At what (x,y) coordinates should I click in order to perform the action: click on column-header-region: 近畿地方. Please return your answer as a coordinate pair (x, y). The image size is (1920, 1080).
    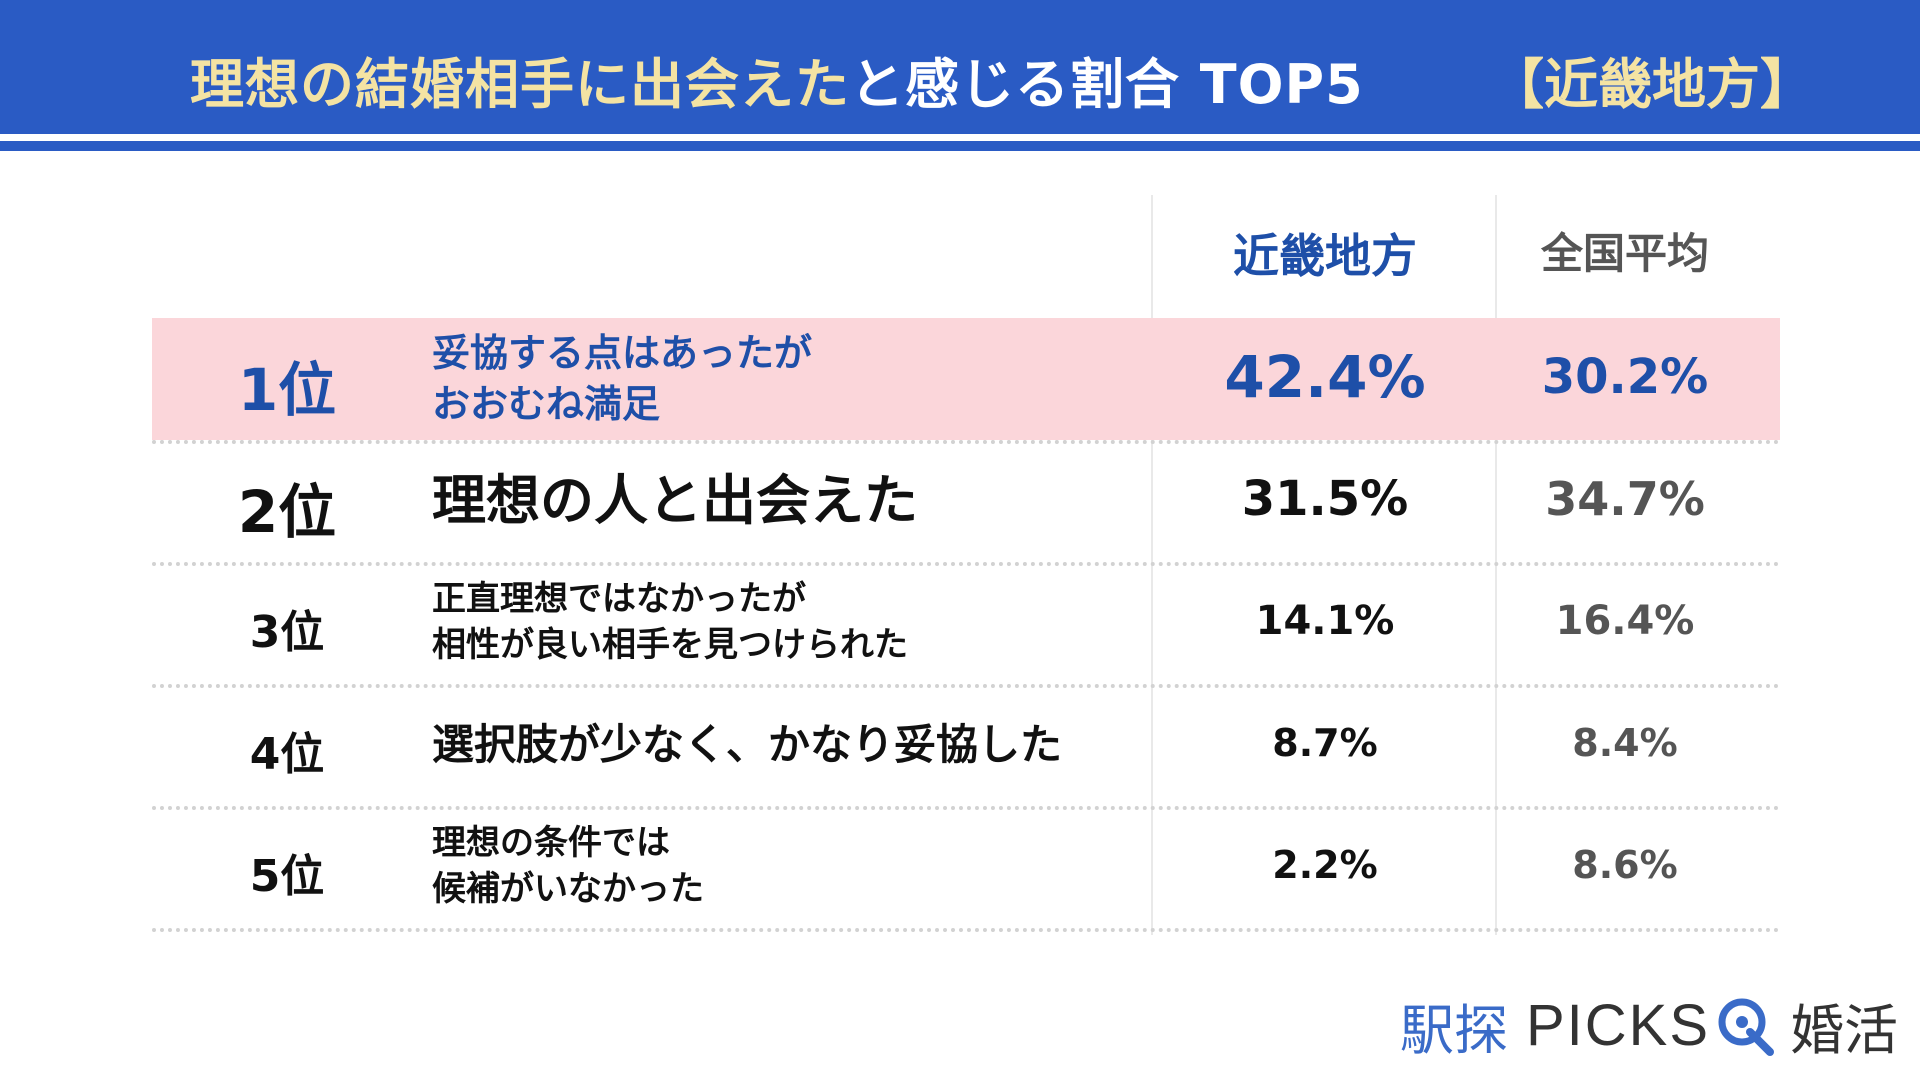
    Looking at the image, I should click on (1325, 256).